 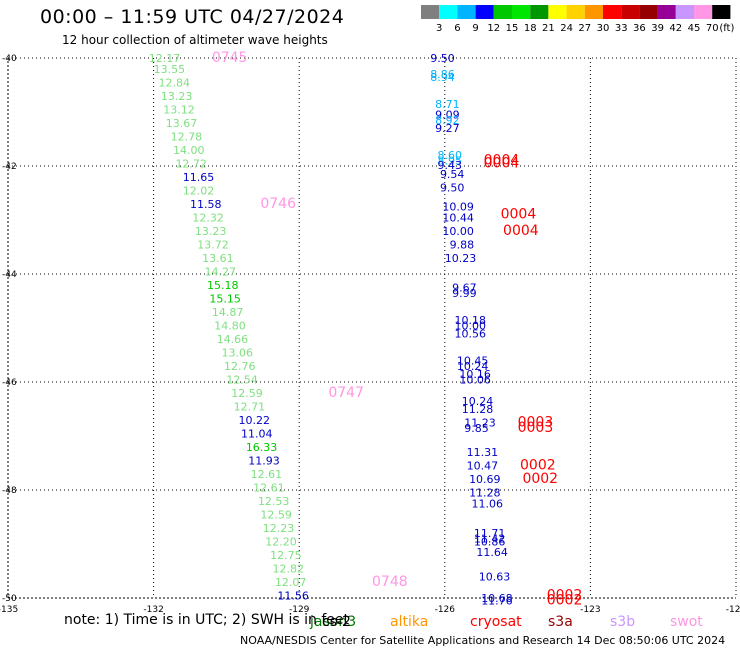 What do you see at coordinates (153, 610) in the screenshot?
I see `lon-tick-label: -132` at bounding box center [153, 610].